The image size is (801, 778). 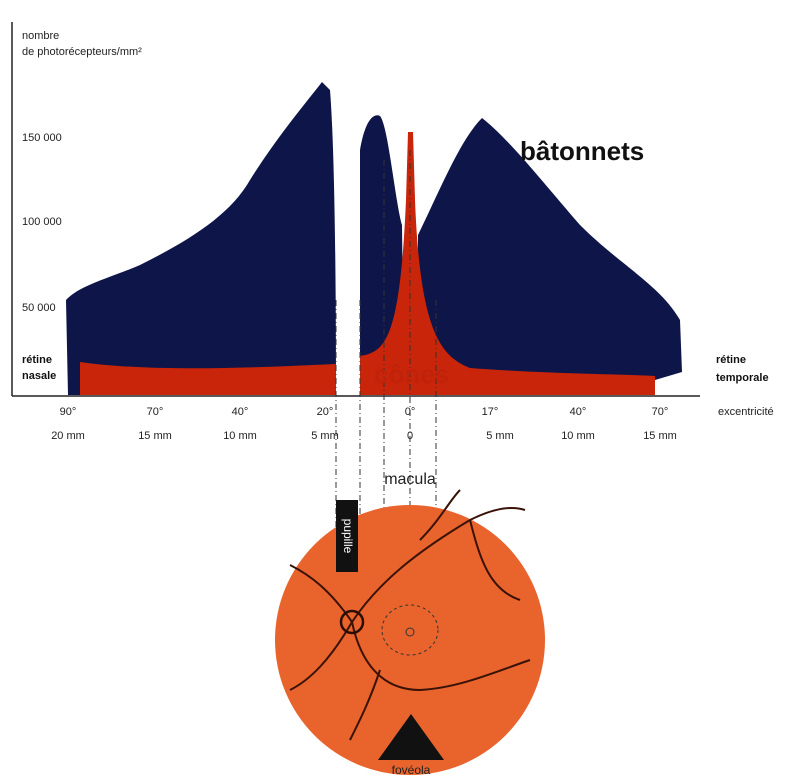 What do you see at coordinates (42, 138) in the screenshot?
I see `y-tick-label: 150 000` at bounding box center [42, 138].